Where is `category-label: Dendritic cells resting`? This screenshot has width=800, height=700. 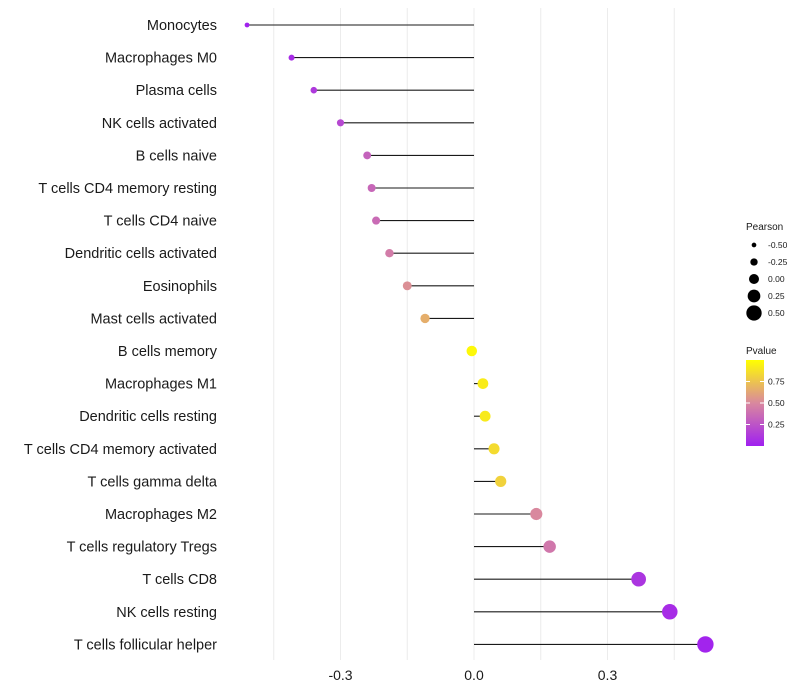
category-label: Dendritic cells resting is located at coordinates (148, 417).